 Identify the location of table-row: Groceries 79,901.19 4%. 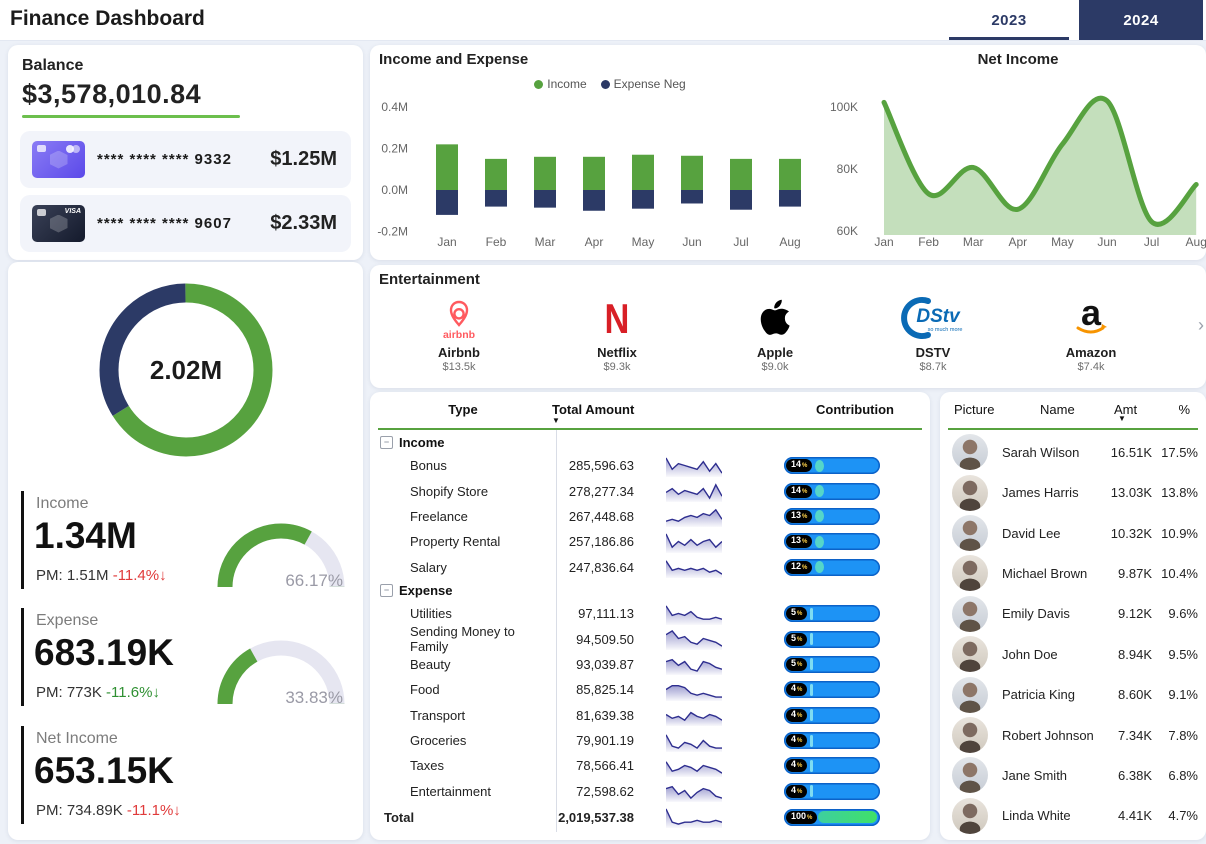
(650, 740).